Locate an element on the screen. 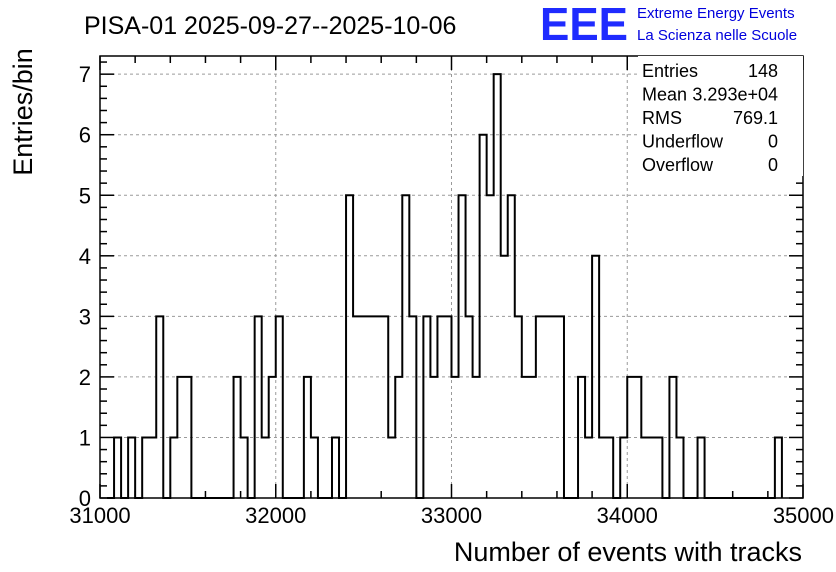  eee-logo-text: EEE is located at coordinates (584, 25).